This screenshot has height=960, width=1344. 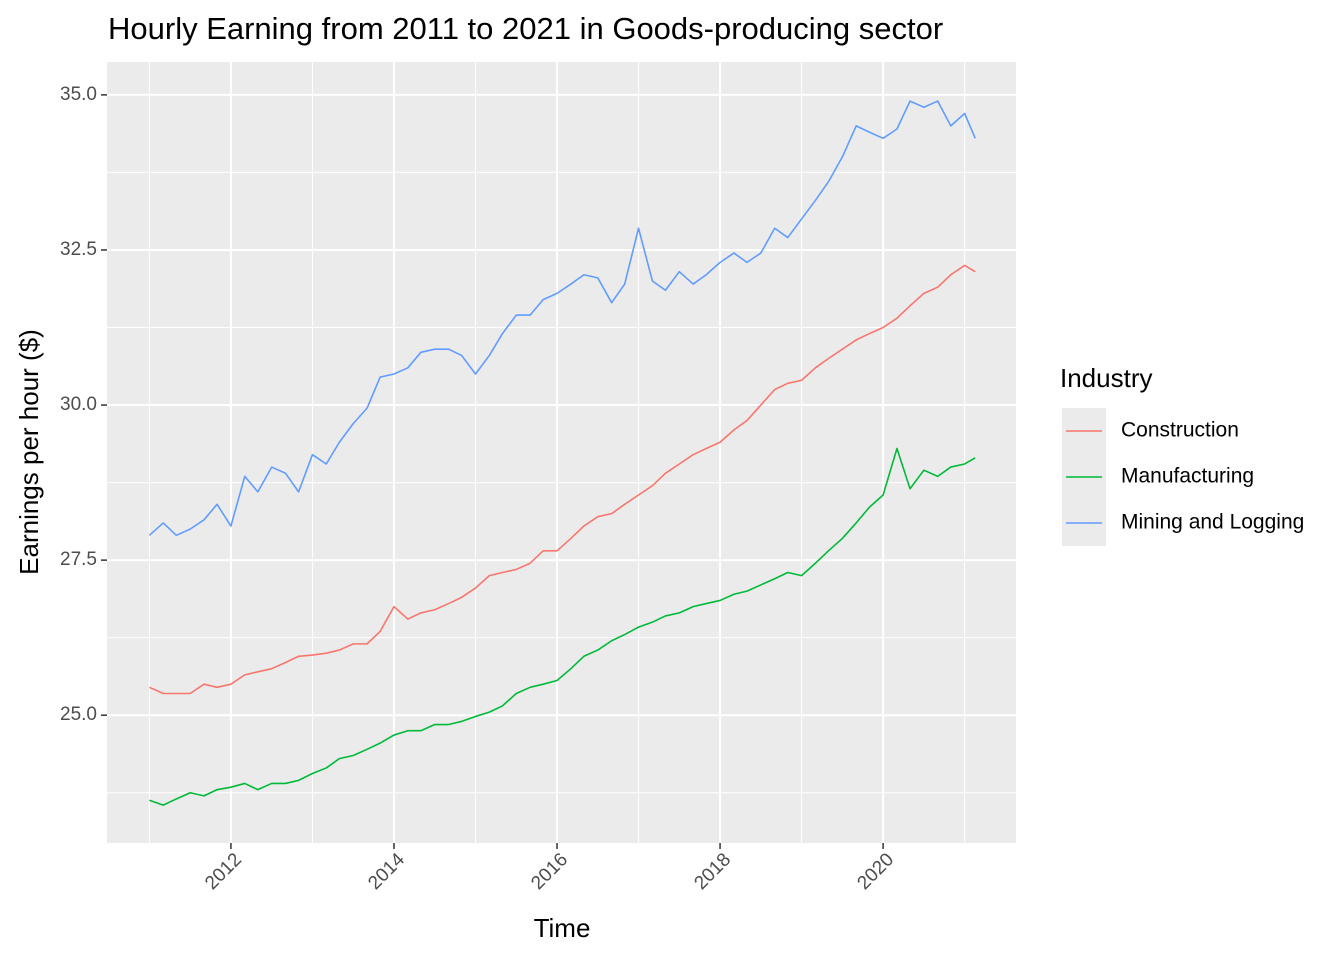 What do you see at coordinates (78, 249) in the screenshot?
I see `y-tick-label: 32.5` at bounding box center [78, 249].